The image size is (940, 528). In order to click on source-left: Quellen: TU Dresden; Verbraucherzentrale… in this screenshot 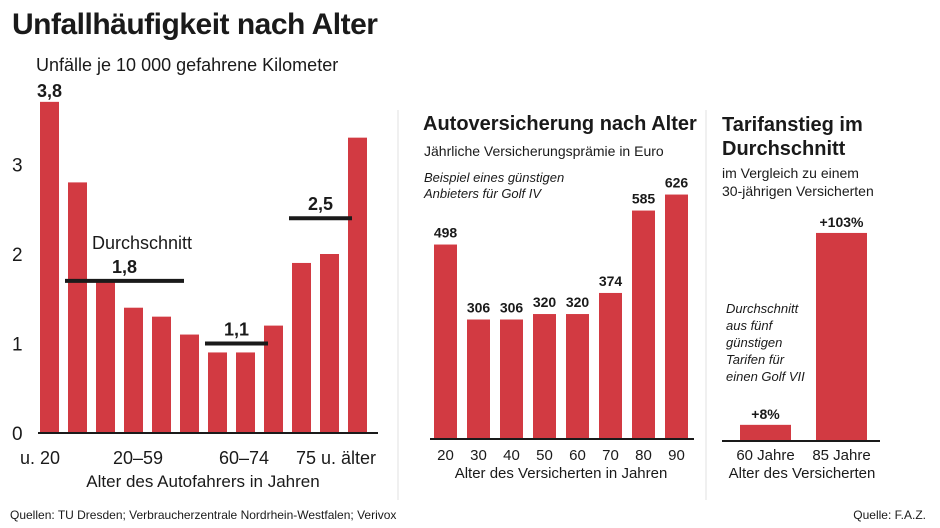, I will do `click(203, 515)`.